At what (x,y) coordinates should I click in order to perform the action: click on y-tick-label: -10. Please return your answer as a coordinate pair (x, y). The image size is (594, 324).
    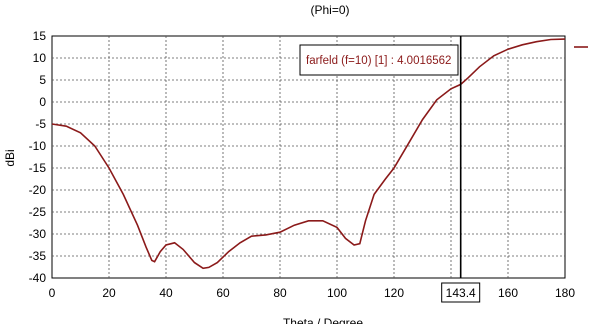
    Looking at the image, I should click on (38, 146).